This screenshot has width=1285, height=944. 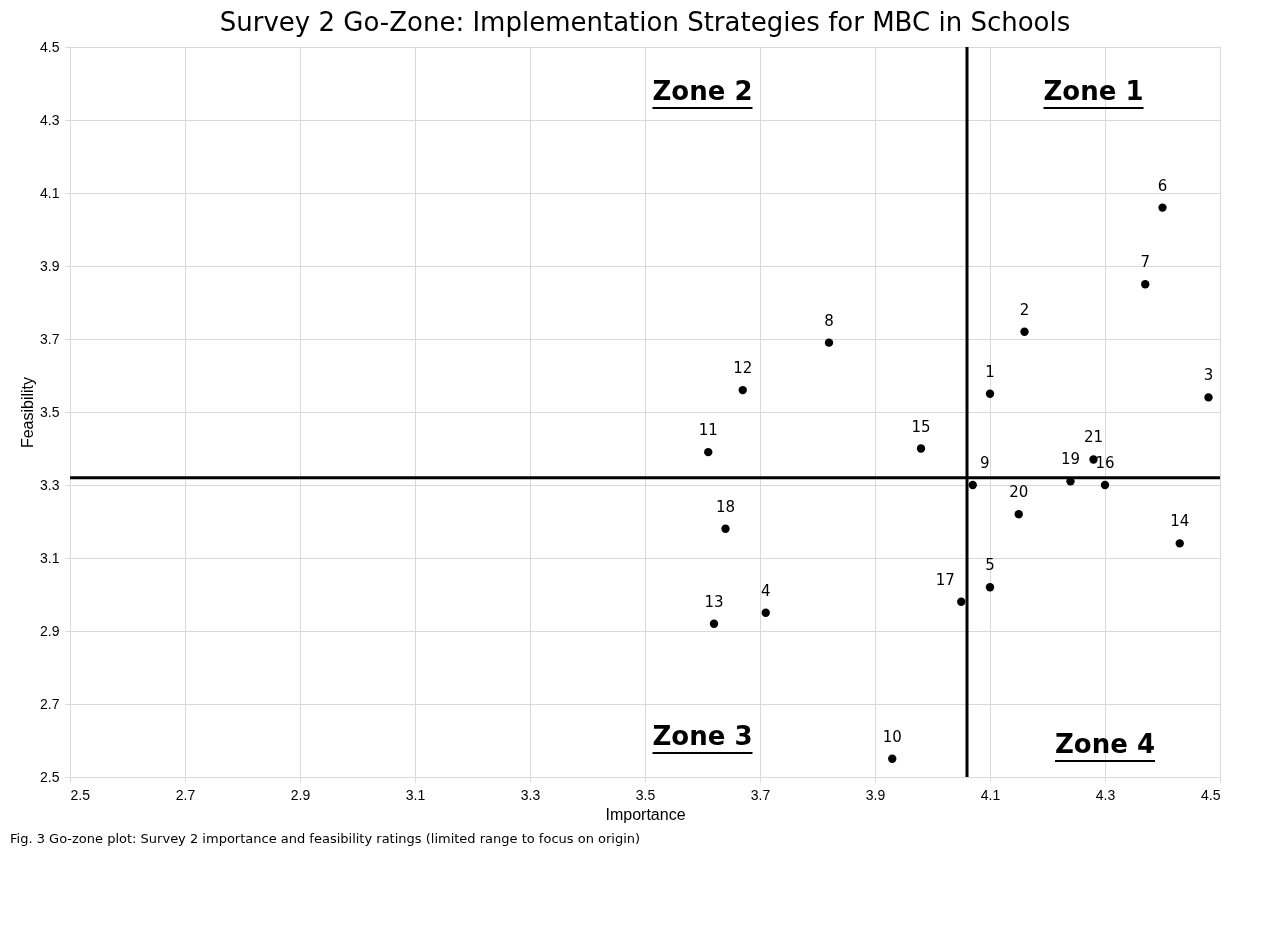 I want to click on y-tick-label: 4.1, so click(x=50, y=192).